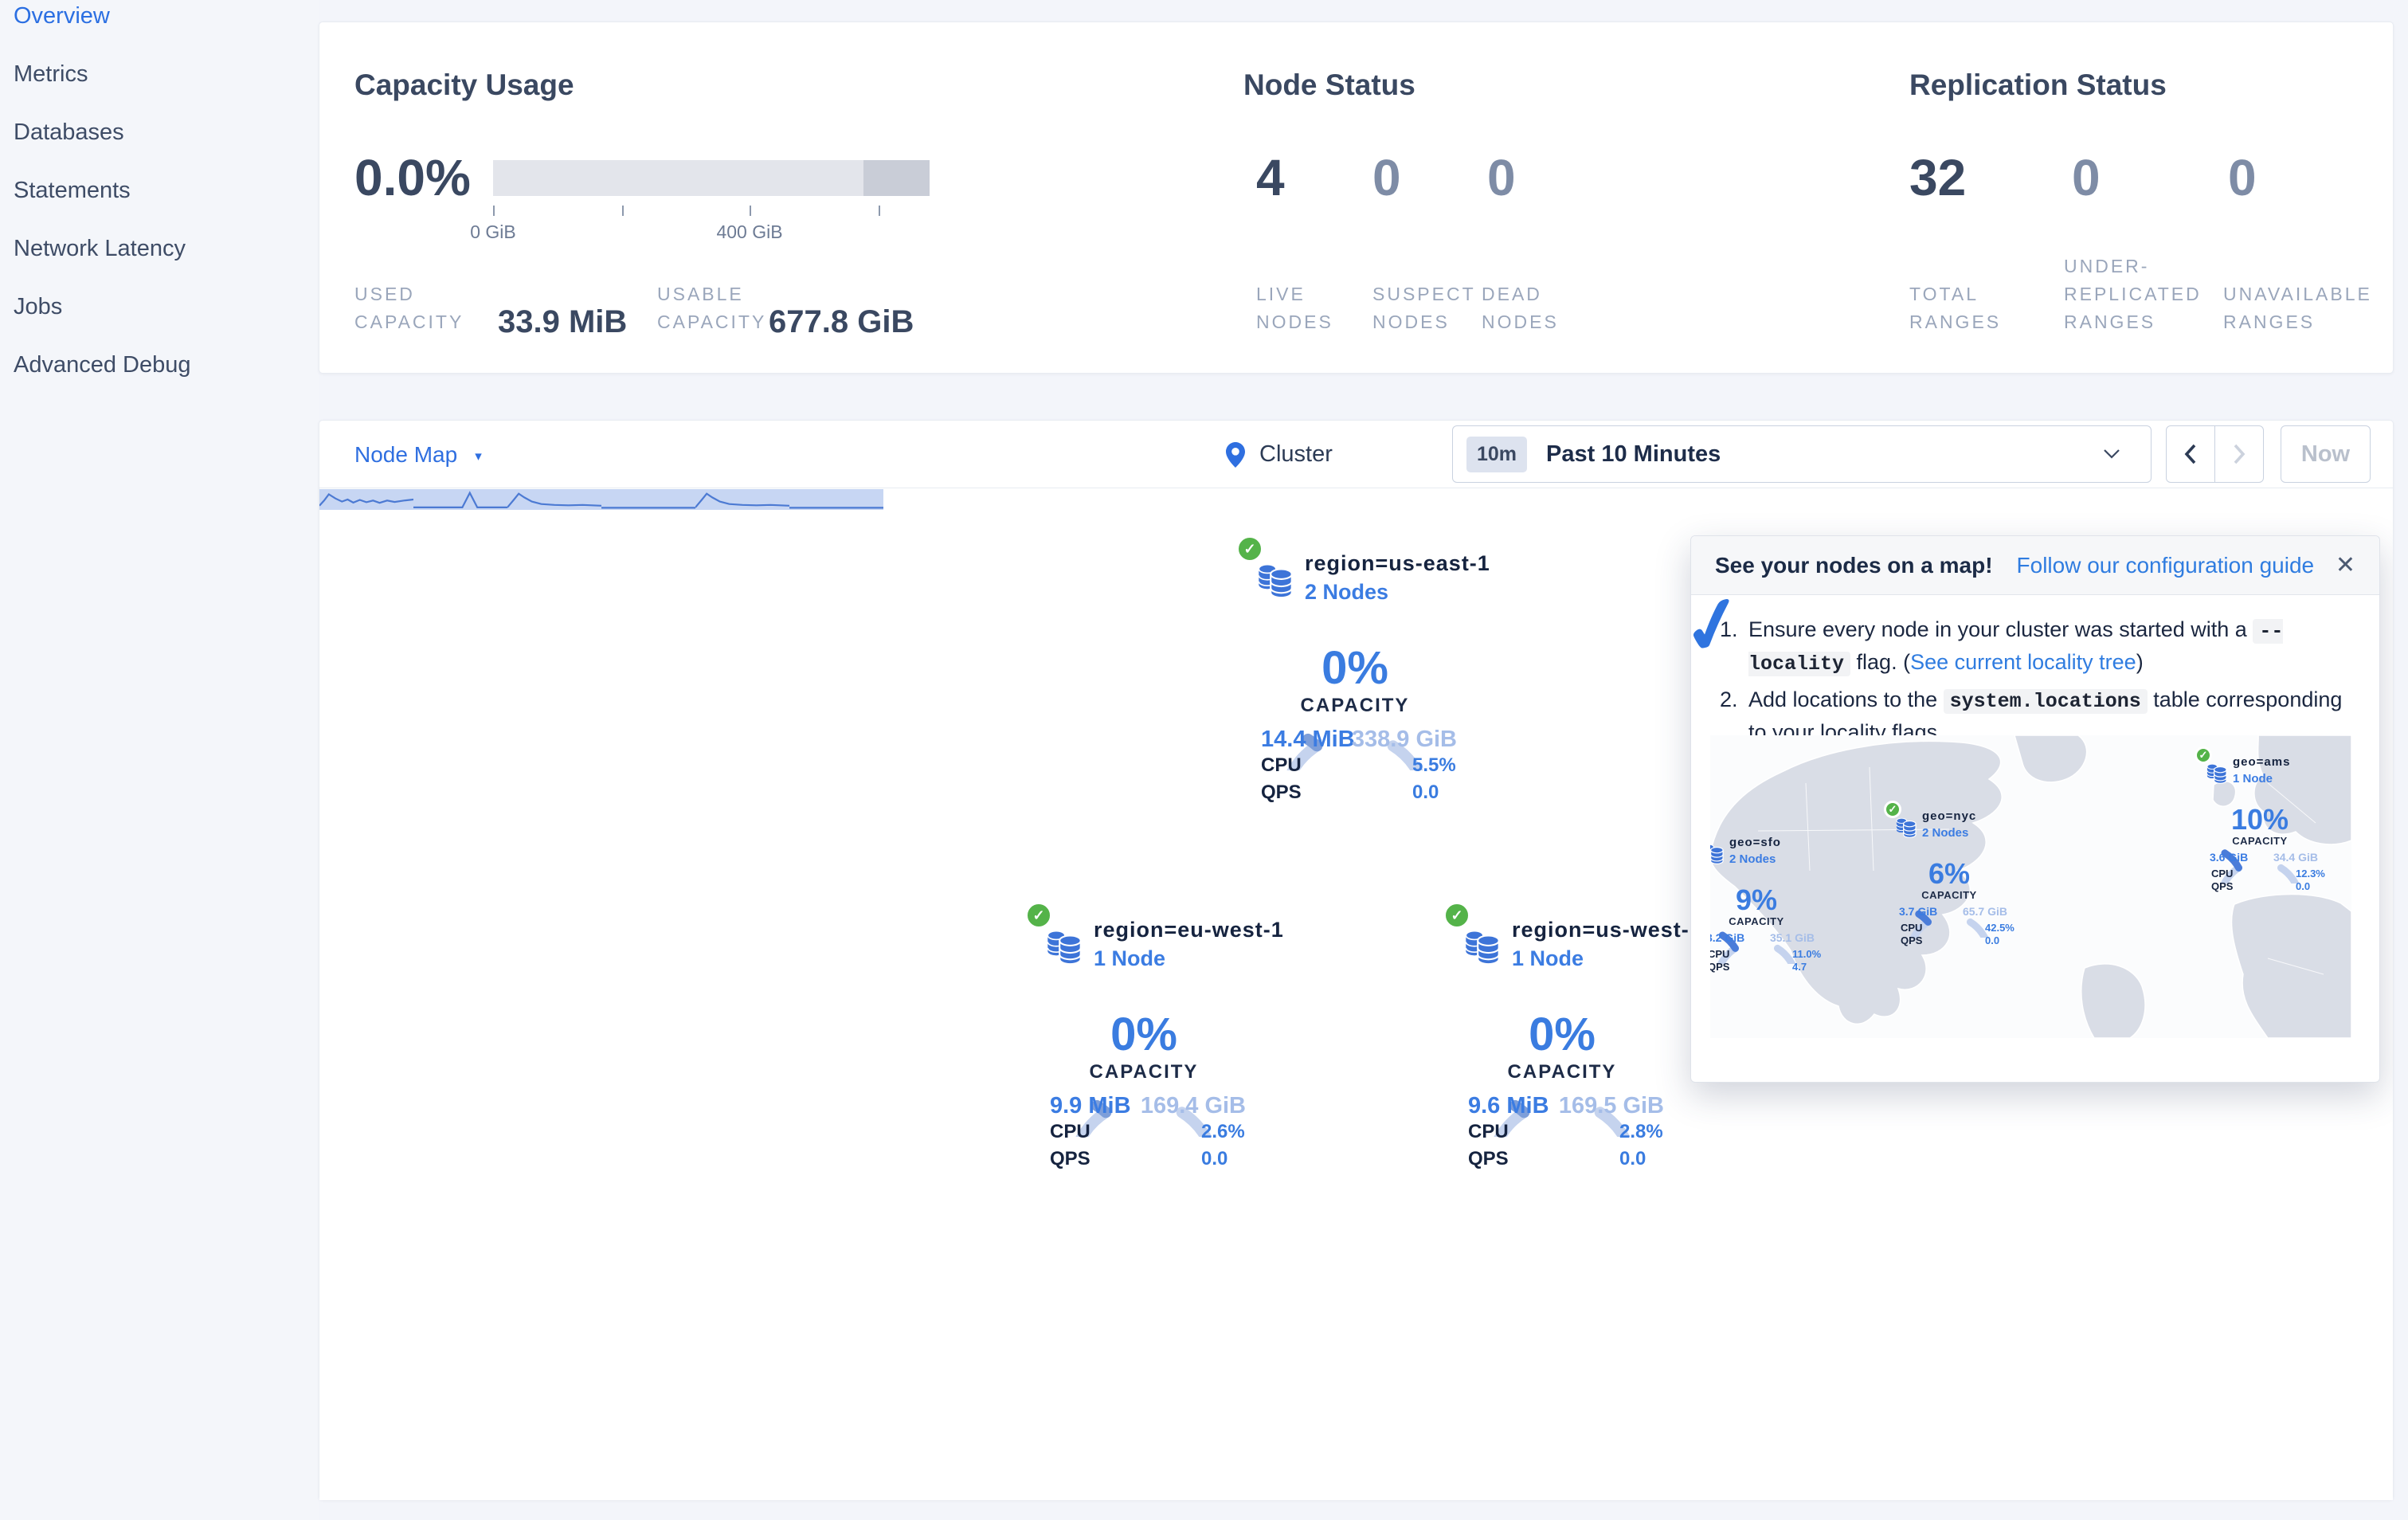 This screenshot has height=1520, width=2408. What do you see at coordinates (62, 16) in the screenshot?
I see `sidebar-item-overview: Overview` at bounding box center [62, 16].